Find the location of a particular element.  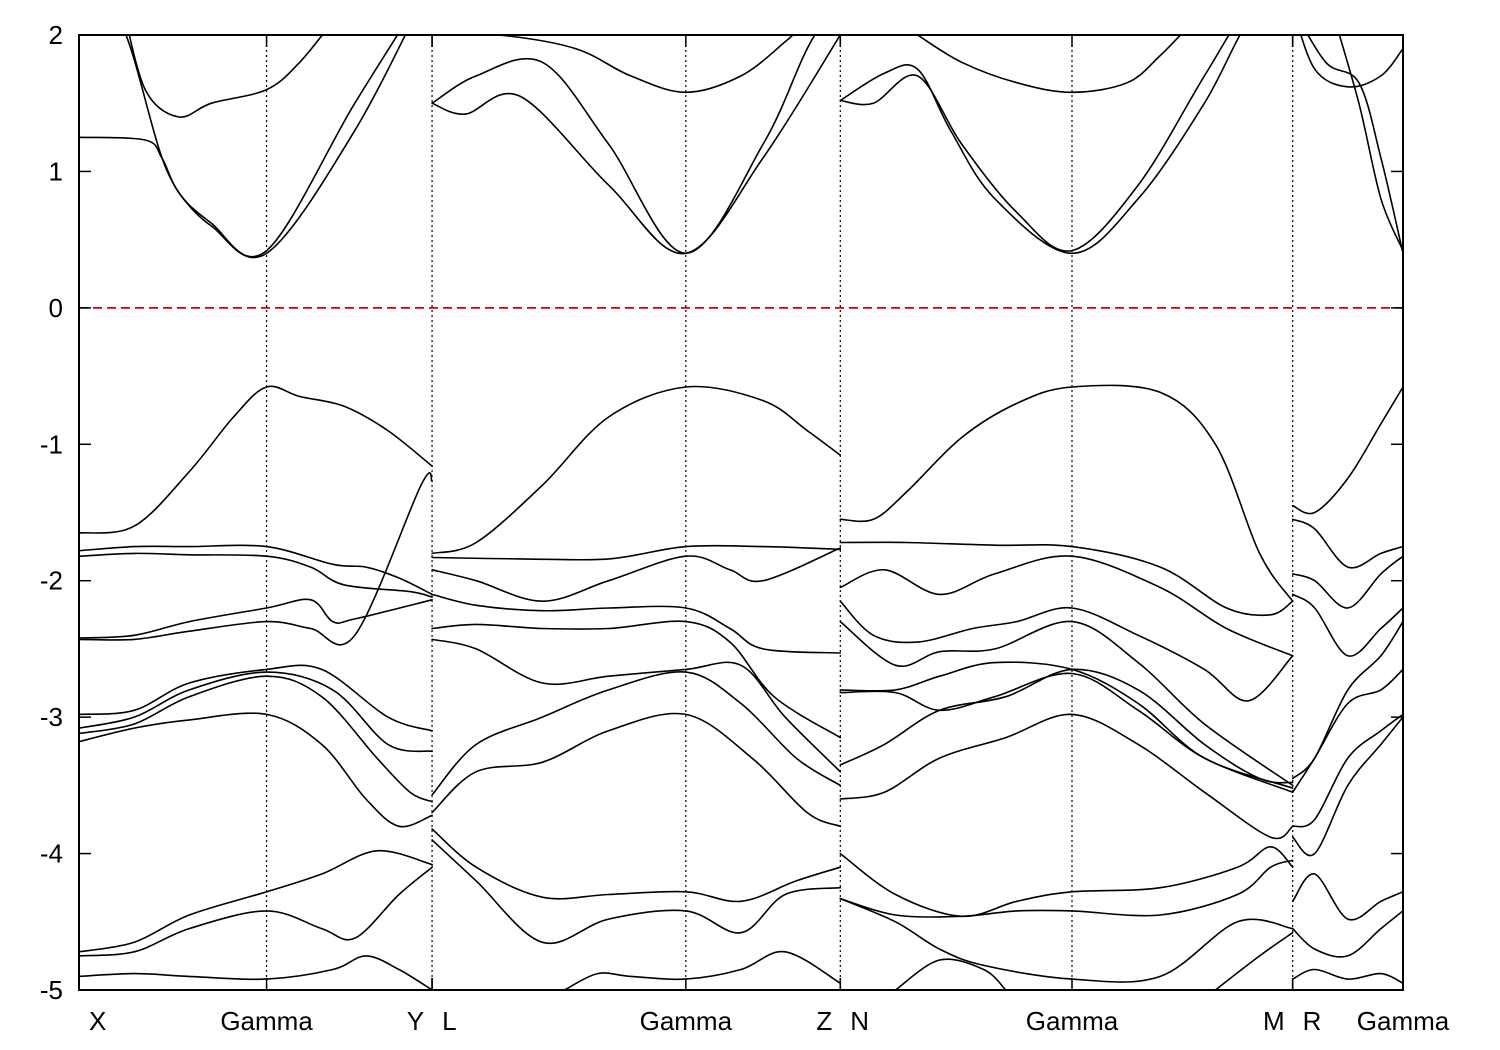

x-tick-label-8: M is located at coordinates (1274, 1021).